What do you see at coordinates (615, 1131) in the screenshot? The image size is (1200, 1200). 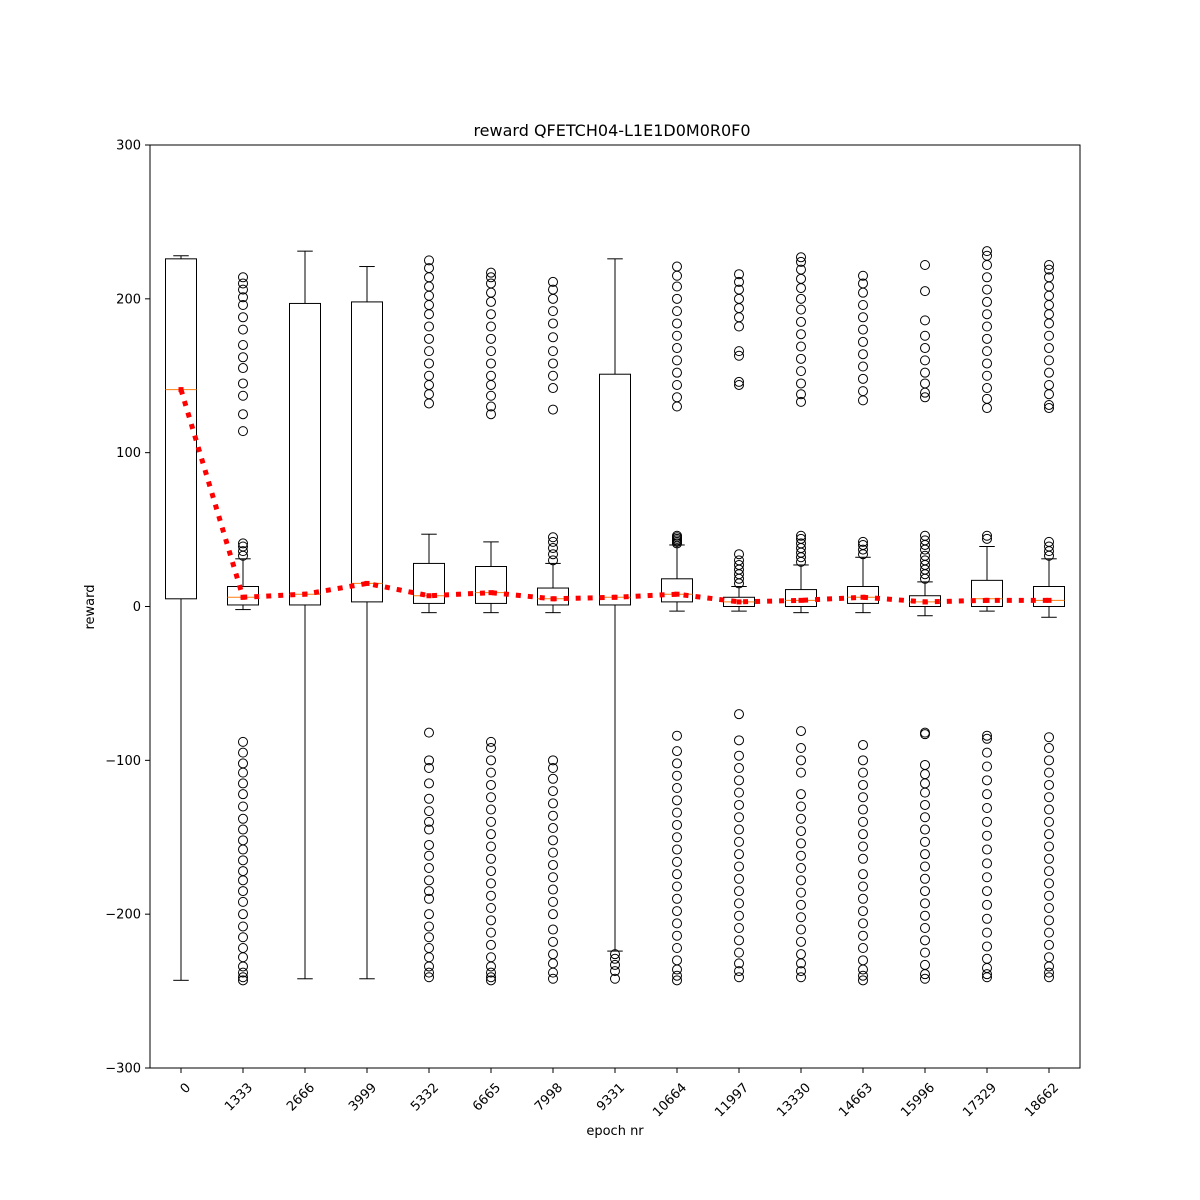 I see `x-axis-label: epoch nr` at bounding box center [615, 1131].